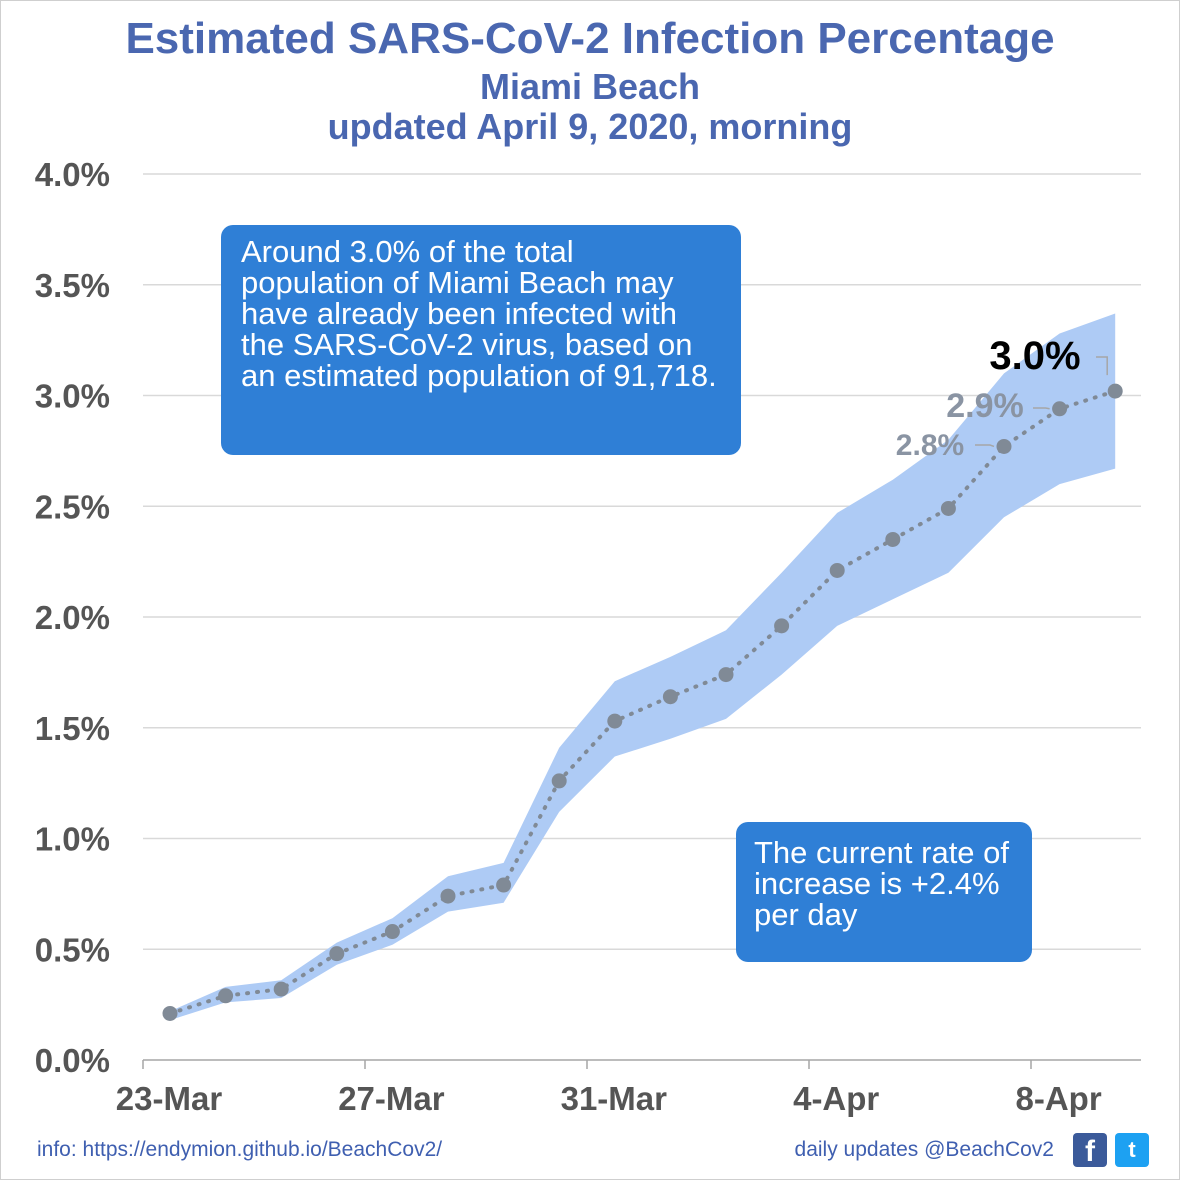  What do you see at coordinates (614, 1098) in the screenshot?
I see `x-tick-label: 31-Mar` at bounding box center [614, 1098].